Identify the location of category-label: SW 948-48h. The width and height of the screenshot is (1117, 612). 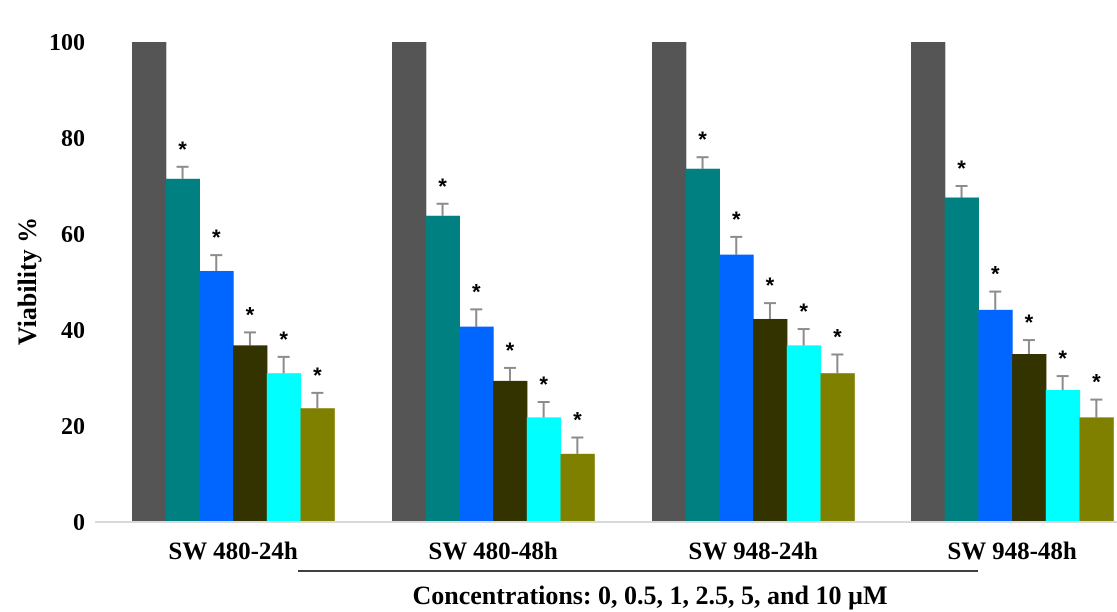
(1012, 551).